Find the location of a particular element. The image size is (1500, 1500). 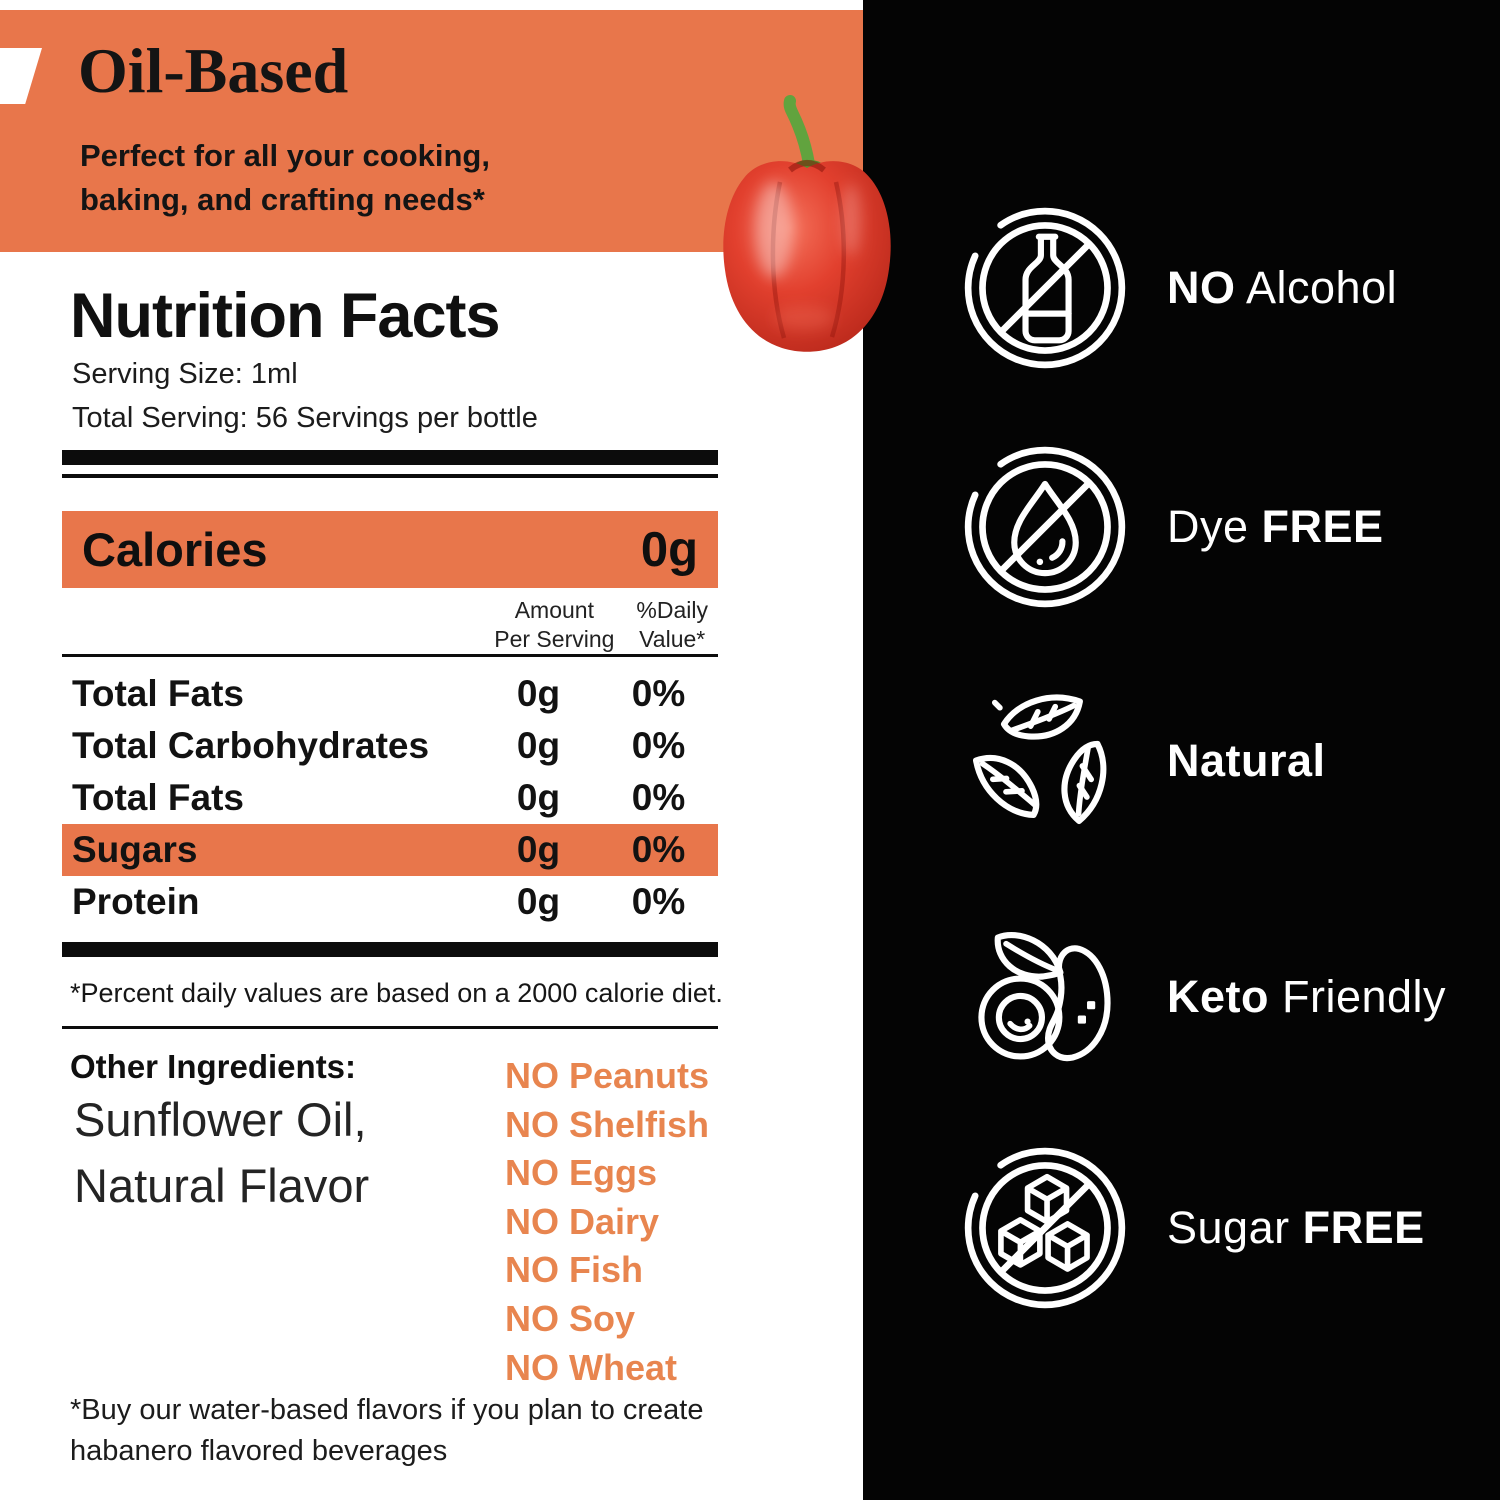

nutrition-facts-title: Nutrition Facts is located at coordinates (285, 316).